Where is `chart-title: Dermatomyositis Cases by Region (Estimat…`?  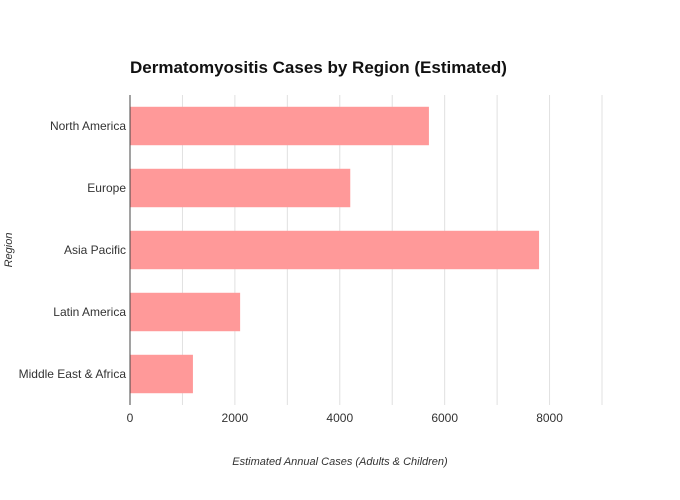
chart-title: Dermatomyositis Cases by Region (Estimat… is located at coordinates (318, 67).